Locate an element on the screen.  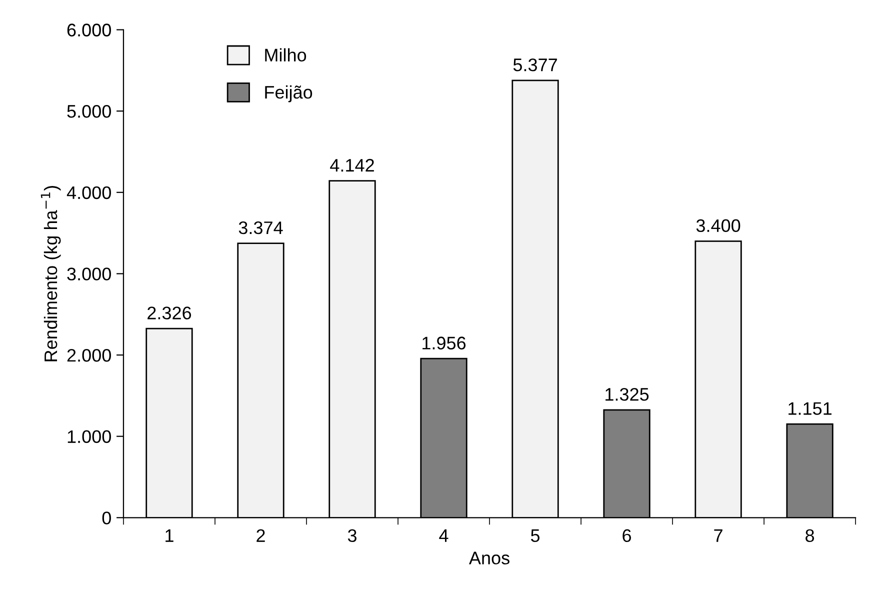
data-label: 1.151 is located at coordinates (810, 408).